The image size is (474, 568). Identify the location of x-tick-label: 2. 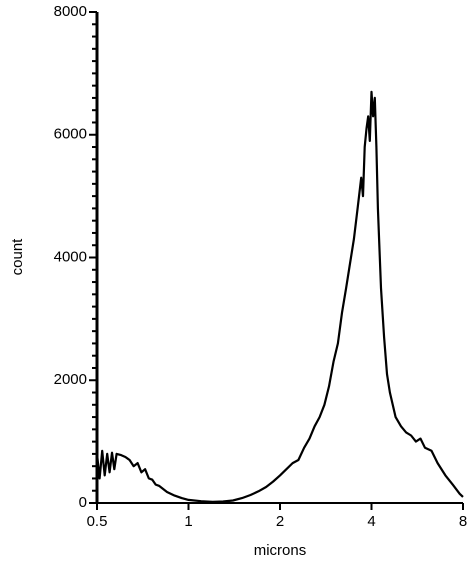
(280, 521).